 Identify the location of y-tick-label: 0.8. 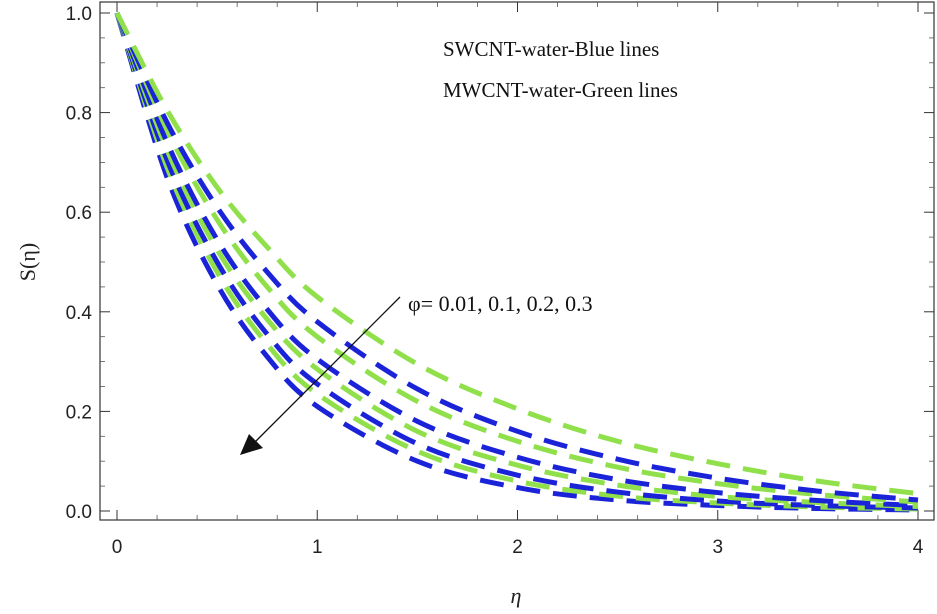
(79, 114).